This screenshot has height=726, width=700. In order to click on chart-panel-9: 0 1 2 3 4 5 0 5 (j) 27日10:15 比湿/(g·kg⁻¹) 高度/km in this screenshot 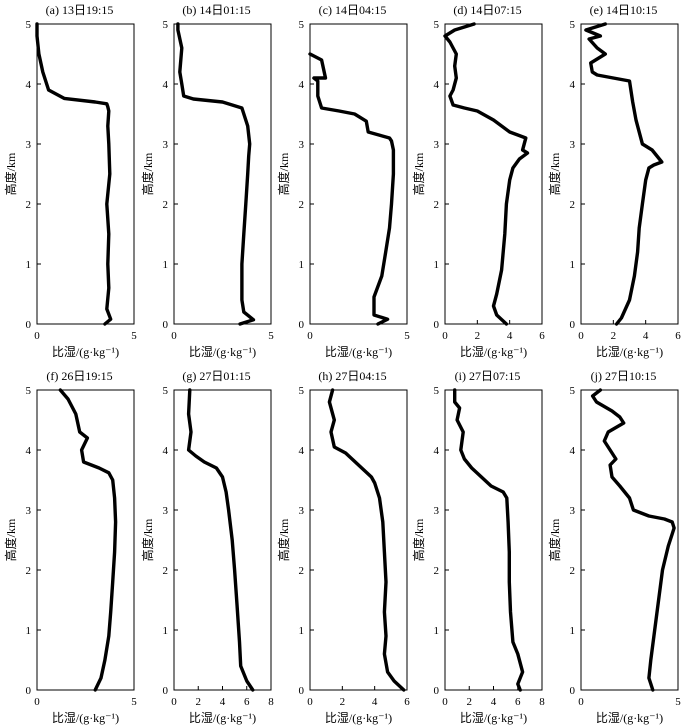, I will do `click(614, 547)`.